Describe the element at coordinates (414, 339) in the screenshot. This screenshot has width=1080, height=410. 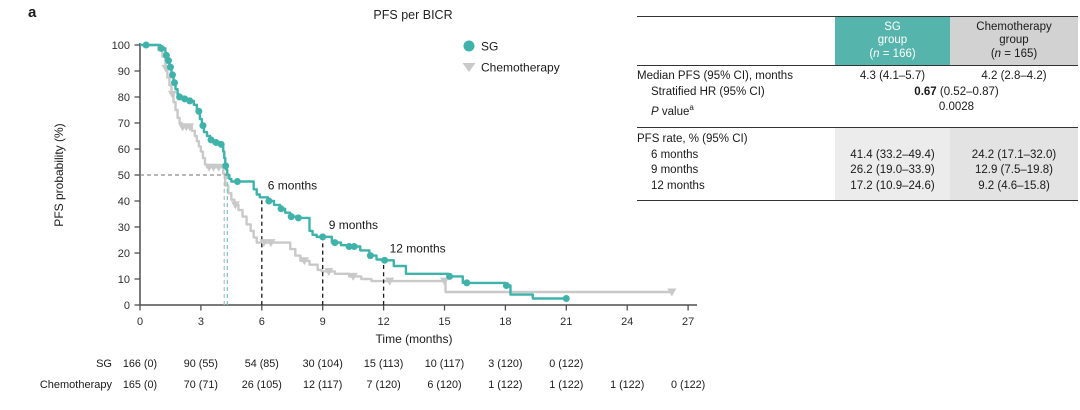
I see `x-axis-title: Time (months)` at that location.